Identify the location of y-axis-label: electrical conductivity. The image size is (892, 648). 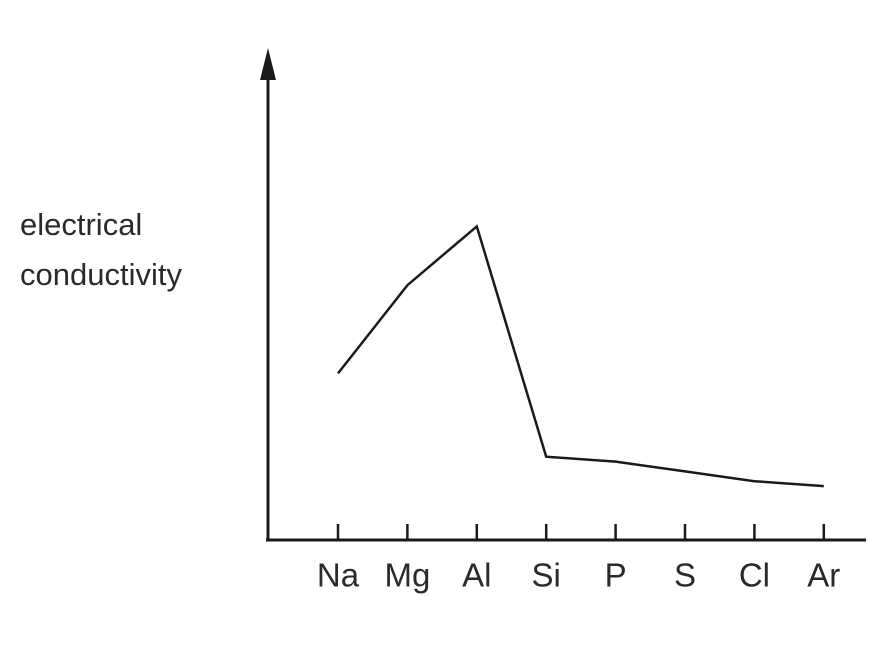
(101, 249).